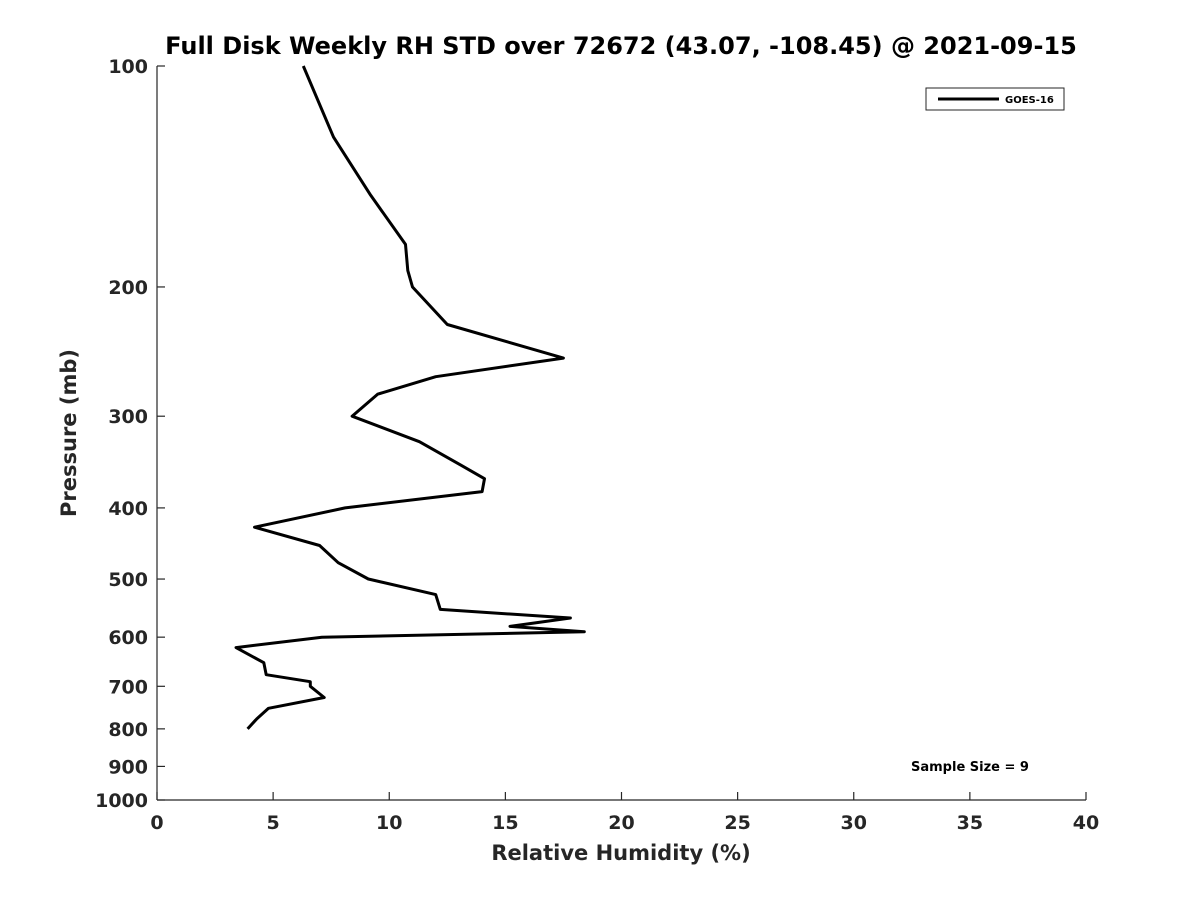 This screenshot has width=1200, height=900. What do you see at coordinates (156, 823) in the screenshot?
I see `x-tick-label: 0` at bounding box center [156, 823].